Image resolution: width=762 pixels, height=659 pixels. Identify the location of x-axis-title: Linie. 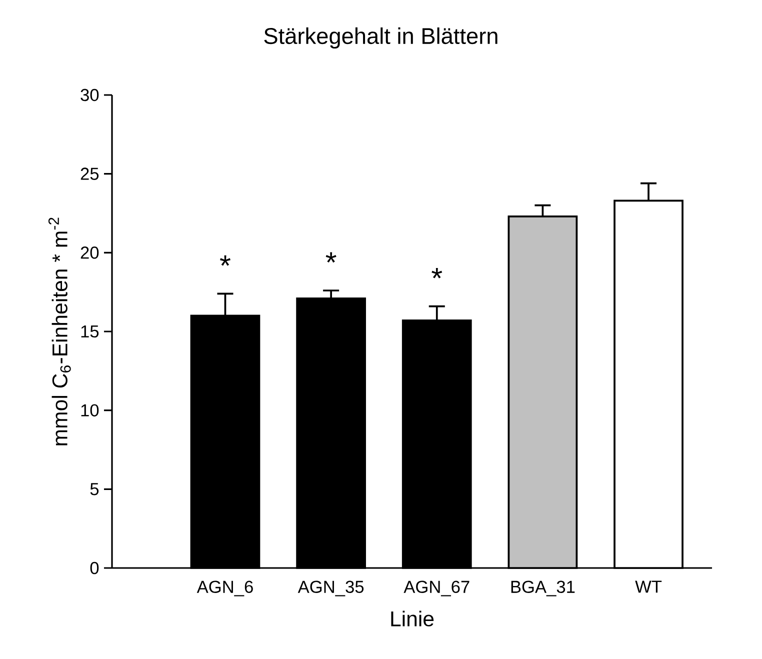
(412, 618).